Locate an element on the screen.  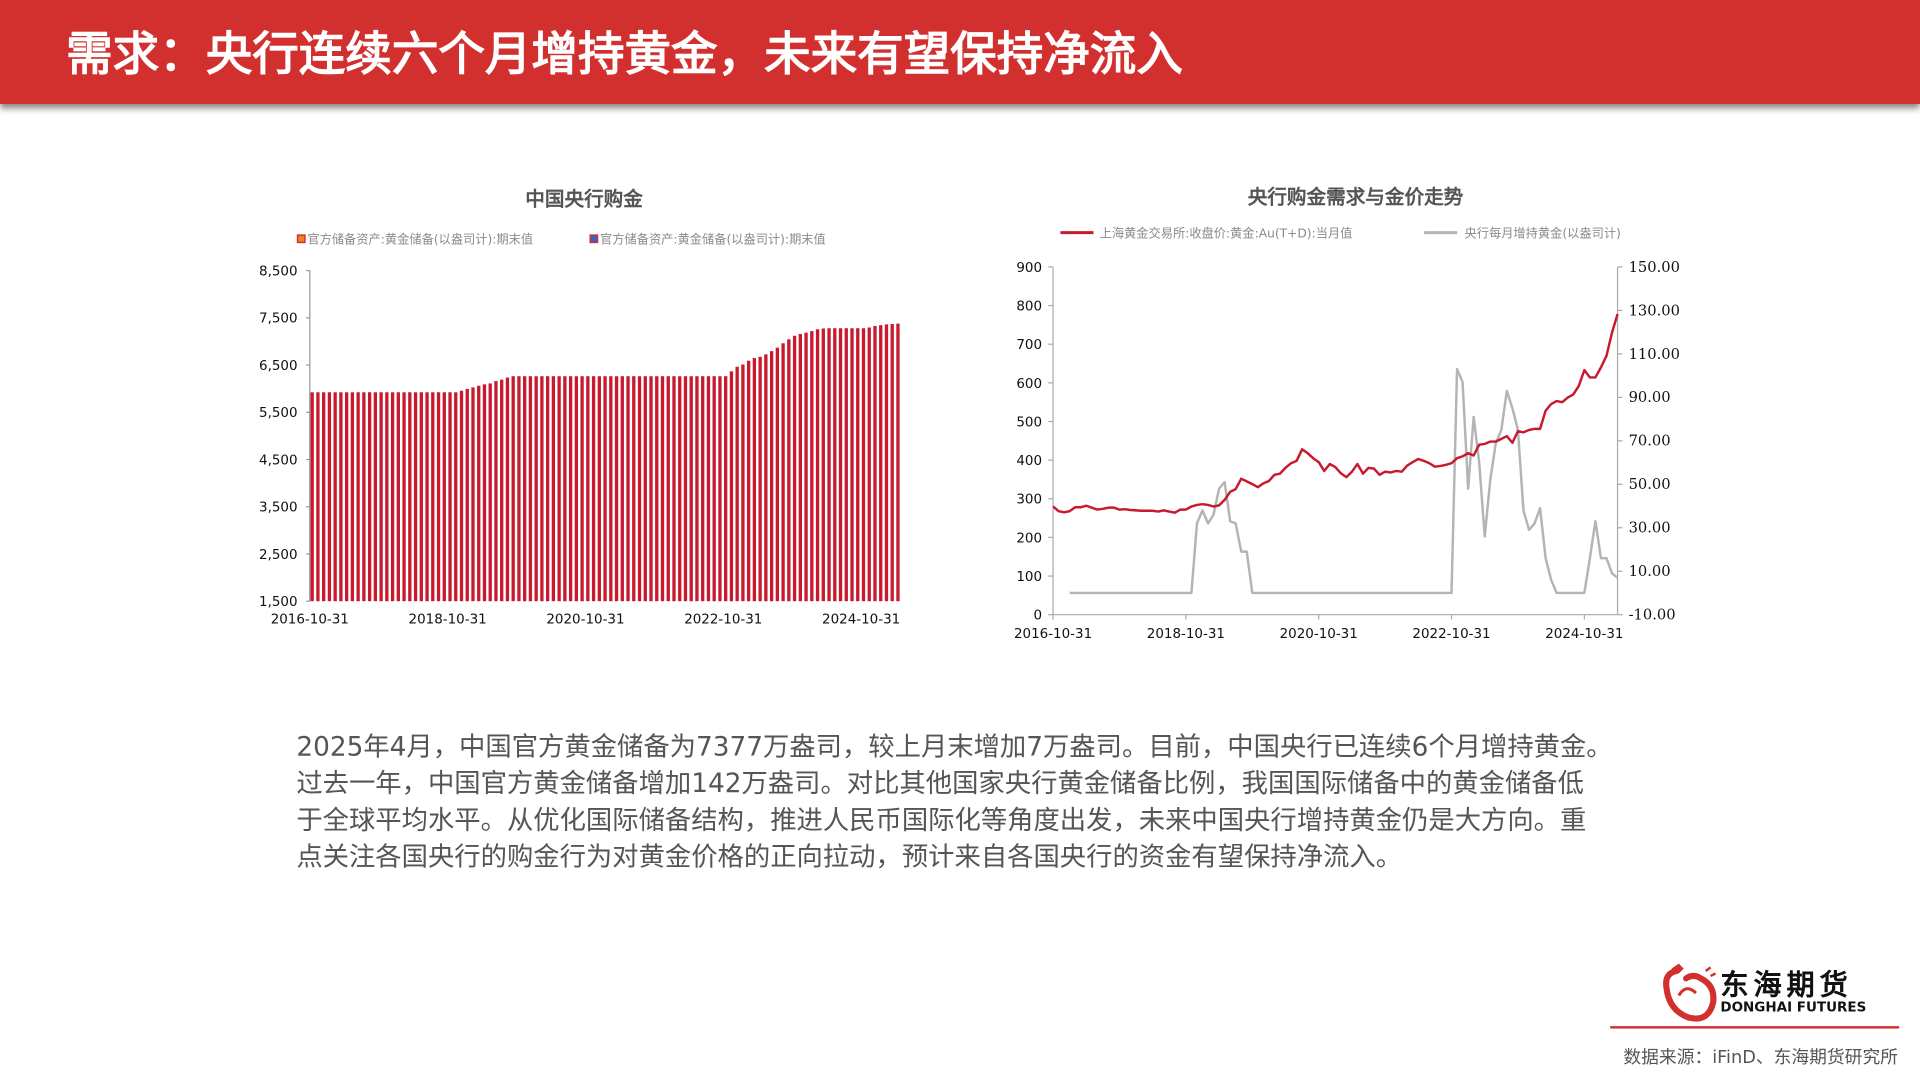
header-bar: 需求：央行连续六个月增持黄金，未来有望保持净流入 is located at coordinates (960, 52).